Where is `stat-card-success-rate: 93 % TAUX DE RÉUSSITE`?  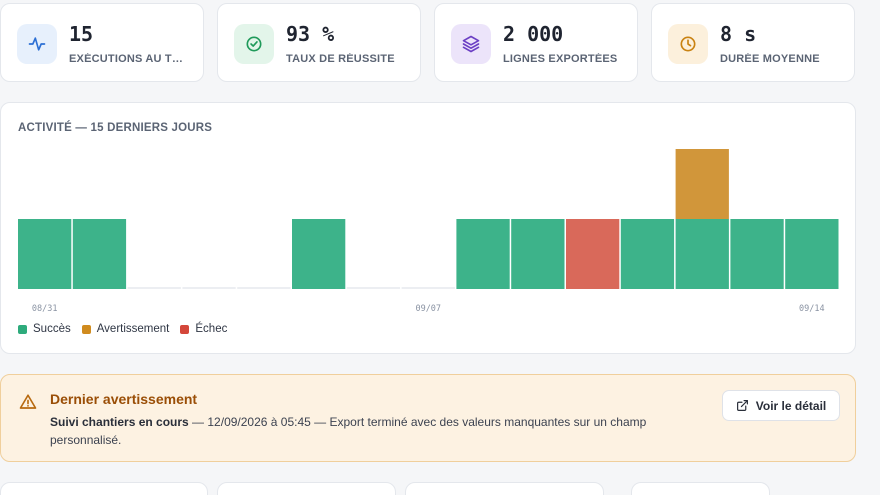 stat-card-success-rate: 93 % TAUX DE RÉUSSITE is located at coordinates (319, 42).